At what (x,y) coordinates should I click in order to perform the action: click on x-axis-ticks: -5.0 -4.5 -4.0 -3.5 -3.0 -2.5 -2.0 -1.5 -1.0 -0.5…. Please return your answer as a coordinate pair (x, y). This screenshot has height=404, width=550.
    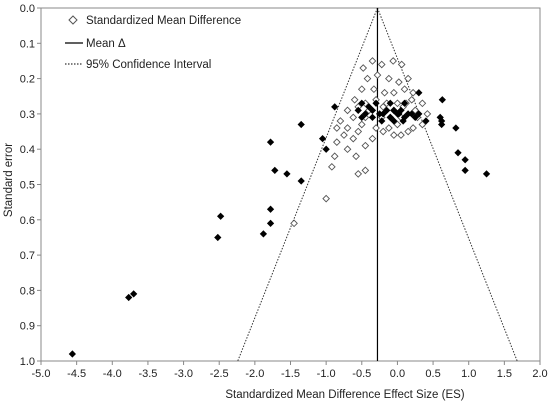
    Looking at the image, I should click on (290, 370).